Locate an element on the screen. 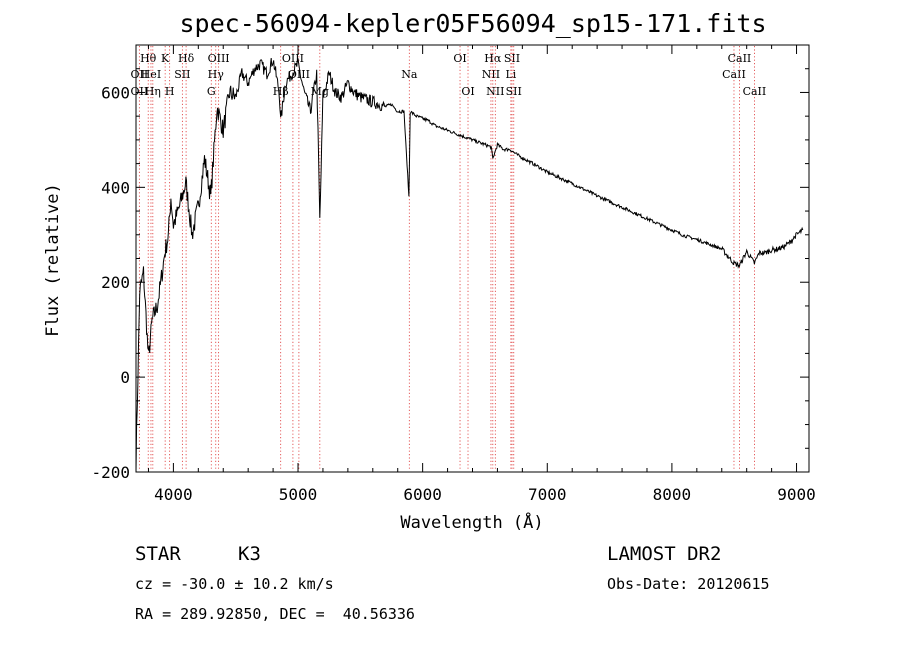 The image size is (900, 650). x-tick-label: 8000 is located at coordinates (672, 494).